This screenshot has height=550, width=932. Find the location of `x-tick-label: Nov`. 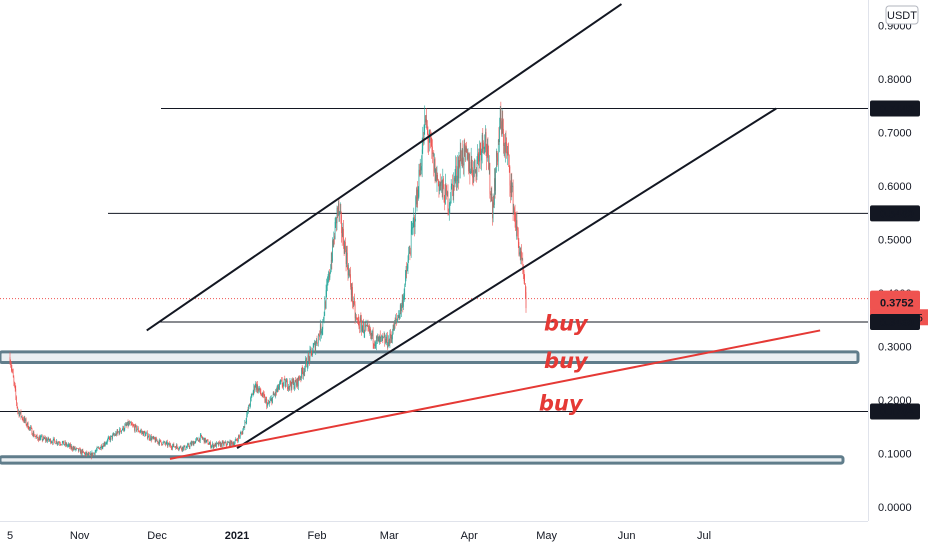

x-tick-label: Nov is located at coordinates (80, 536).